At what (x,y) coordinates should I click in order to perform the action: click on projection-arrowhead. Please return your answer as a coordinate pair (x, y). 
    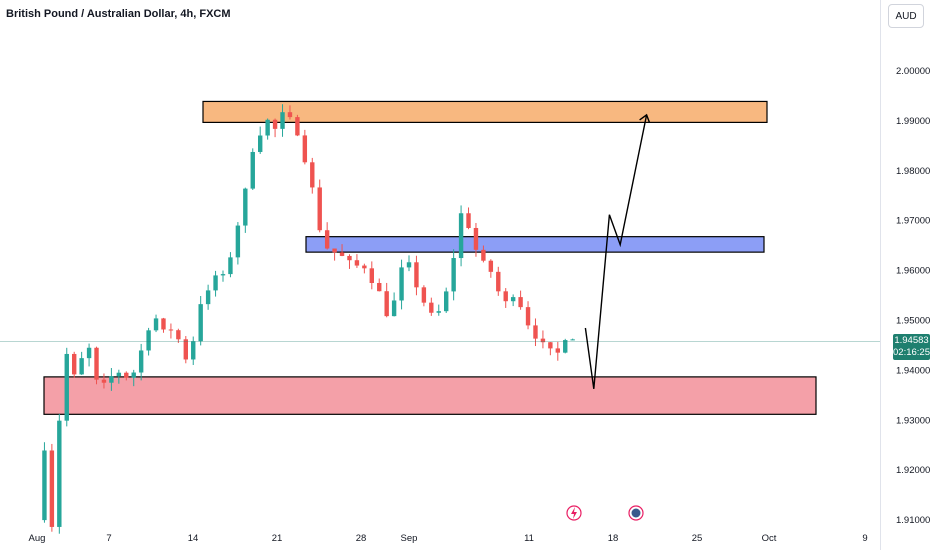
    Looking at the image, I should click on (645, 118).